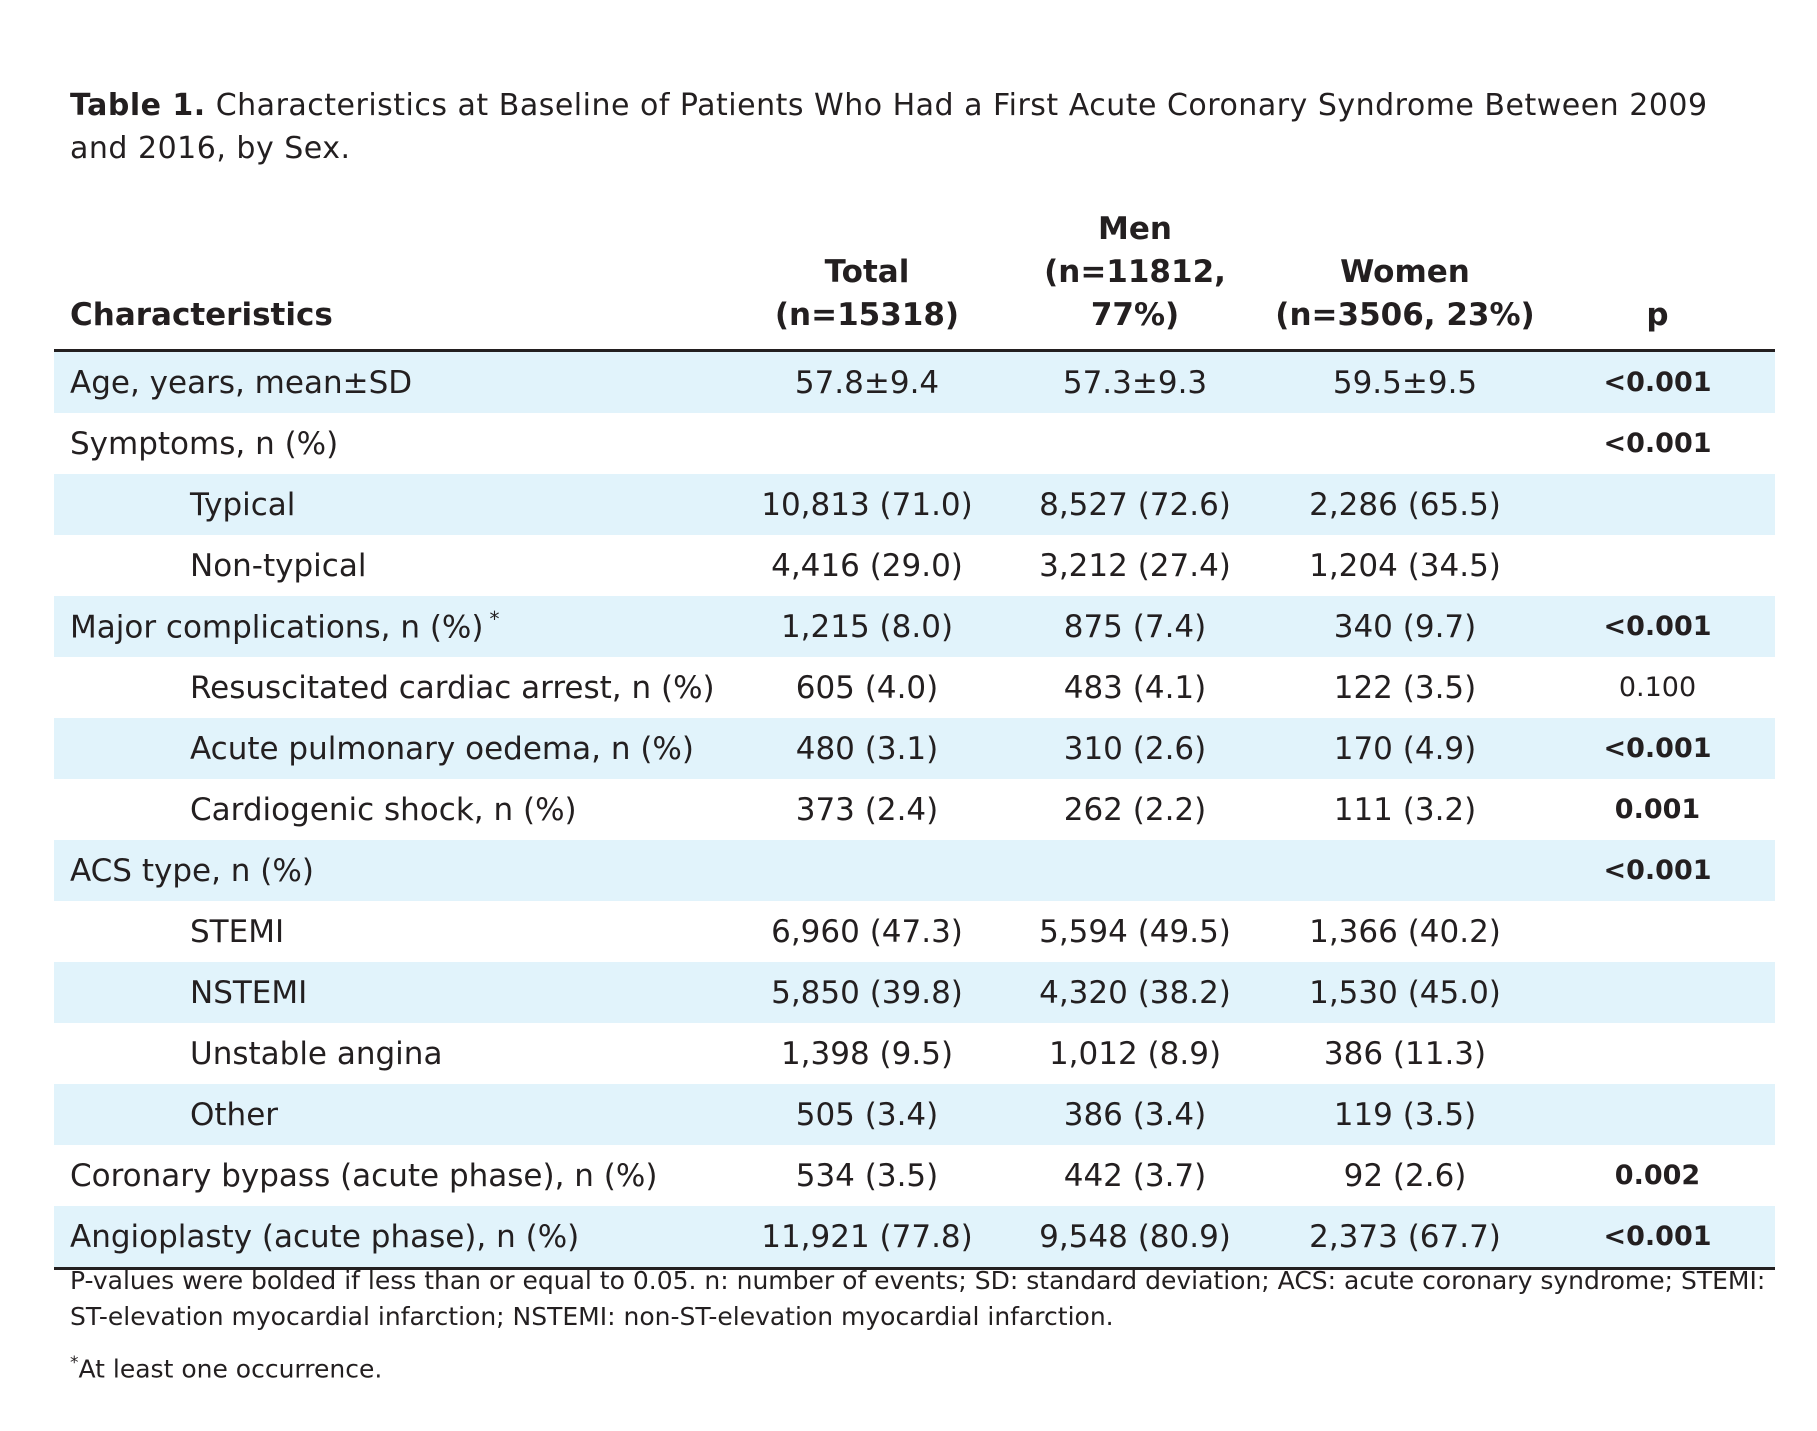  I want to click on table-footnote-asterisk: *At least one occurrence., so click(226, 1366).